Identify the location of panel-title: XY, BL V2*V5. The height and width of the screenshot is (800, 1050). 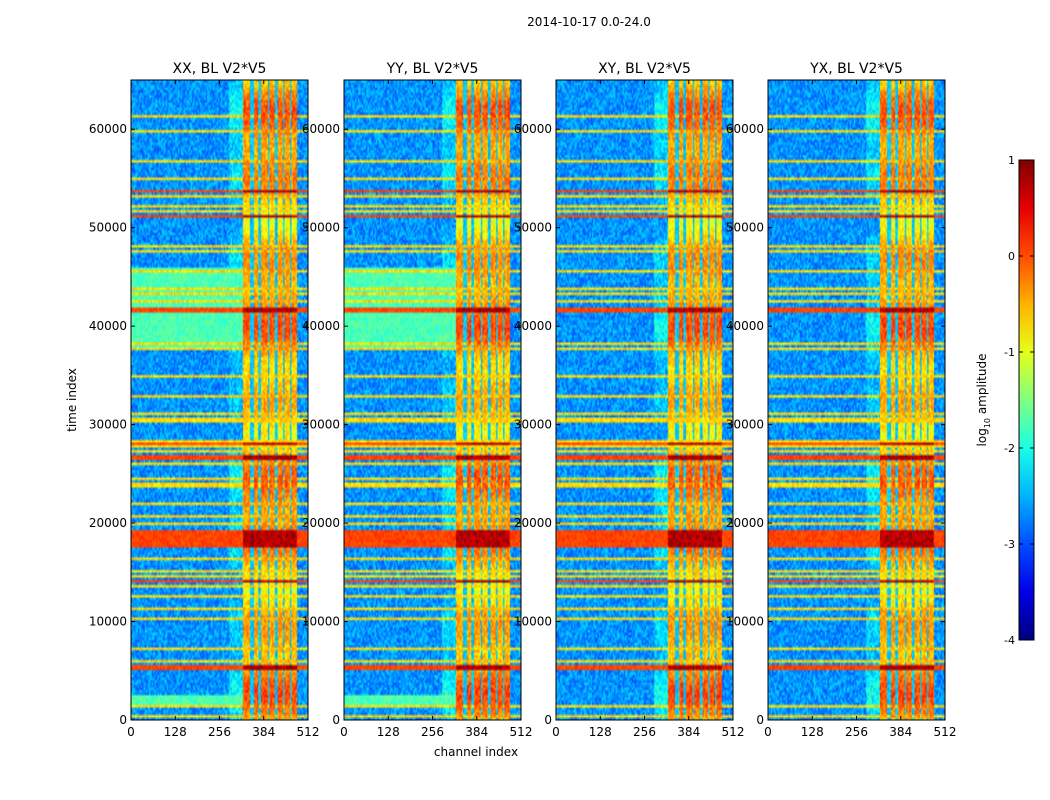
(644, 69).